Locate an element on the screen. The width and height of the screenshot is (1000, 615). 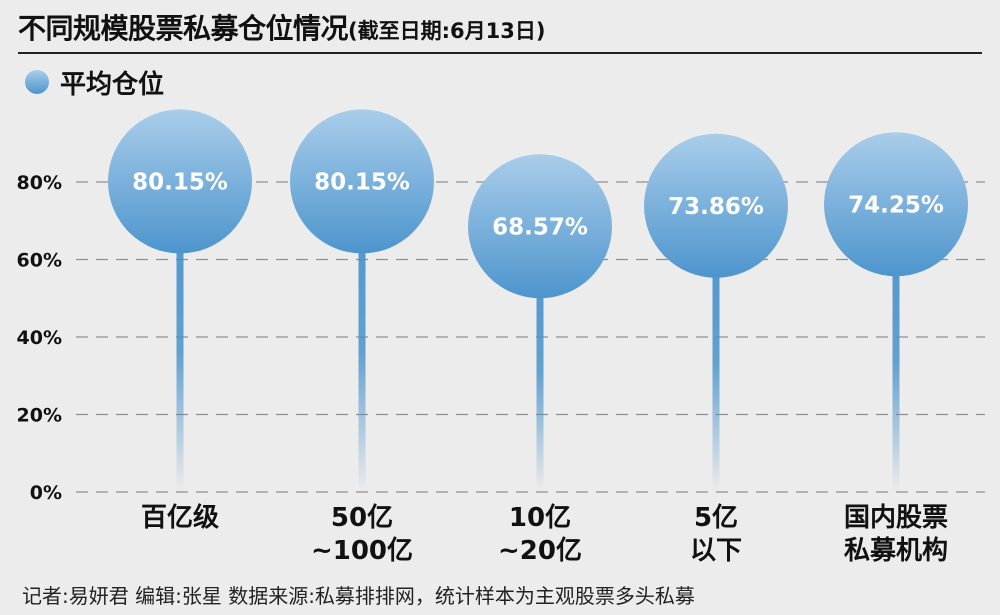
legend-label: 平均仓位 is located at coordinates (112, 84).